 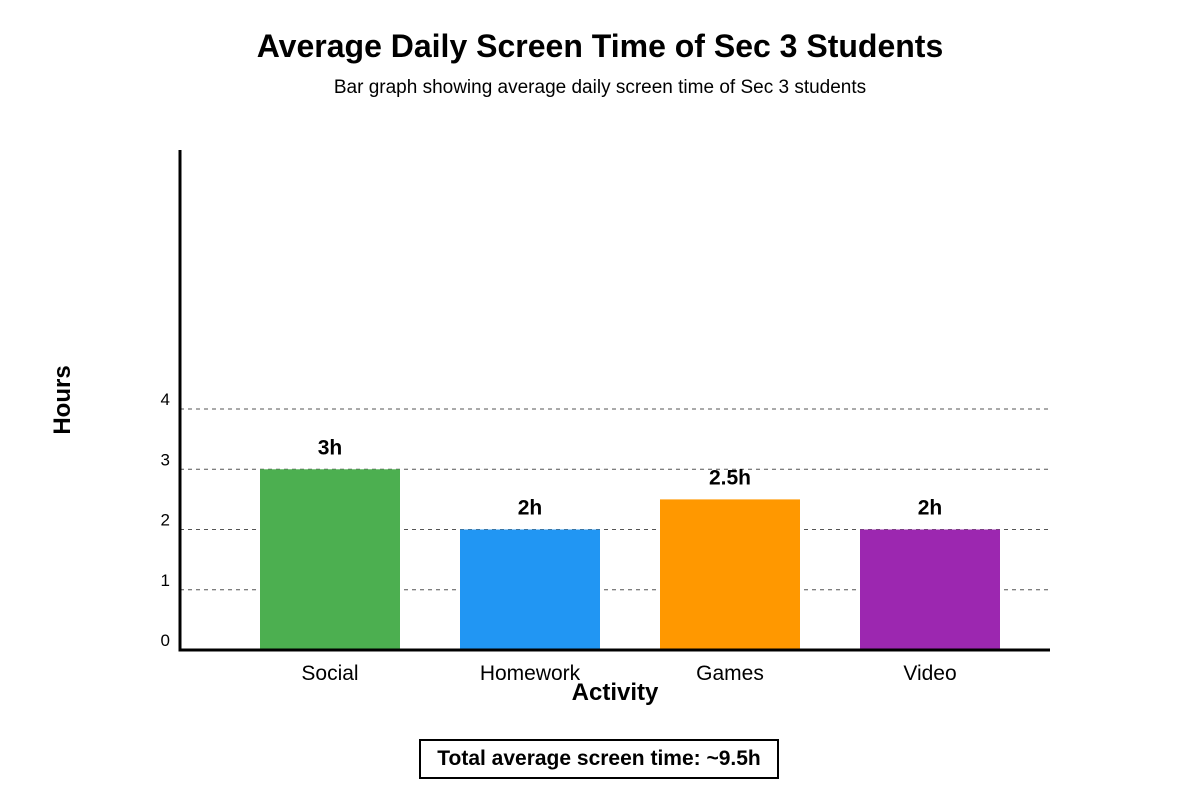 I want to click on bar-games, so click(x=730, y=574).